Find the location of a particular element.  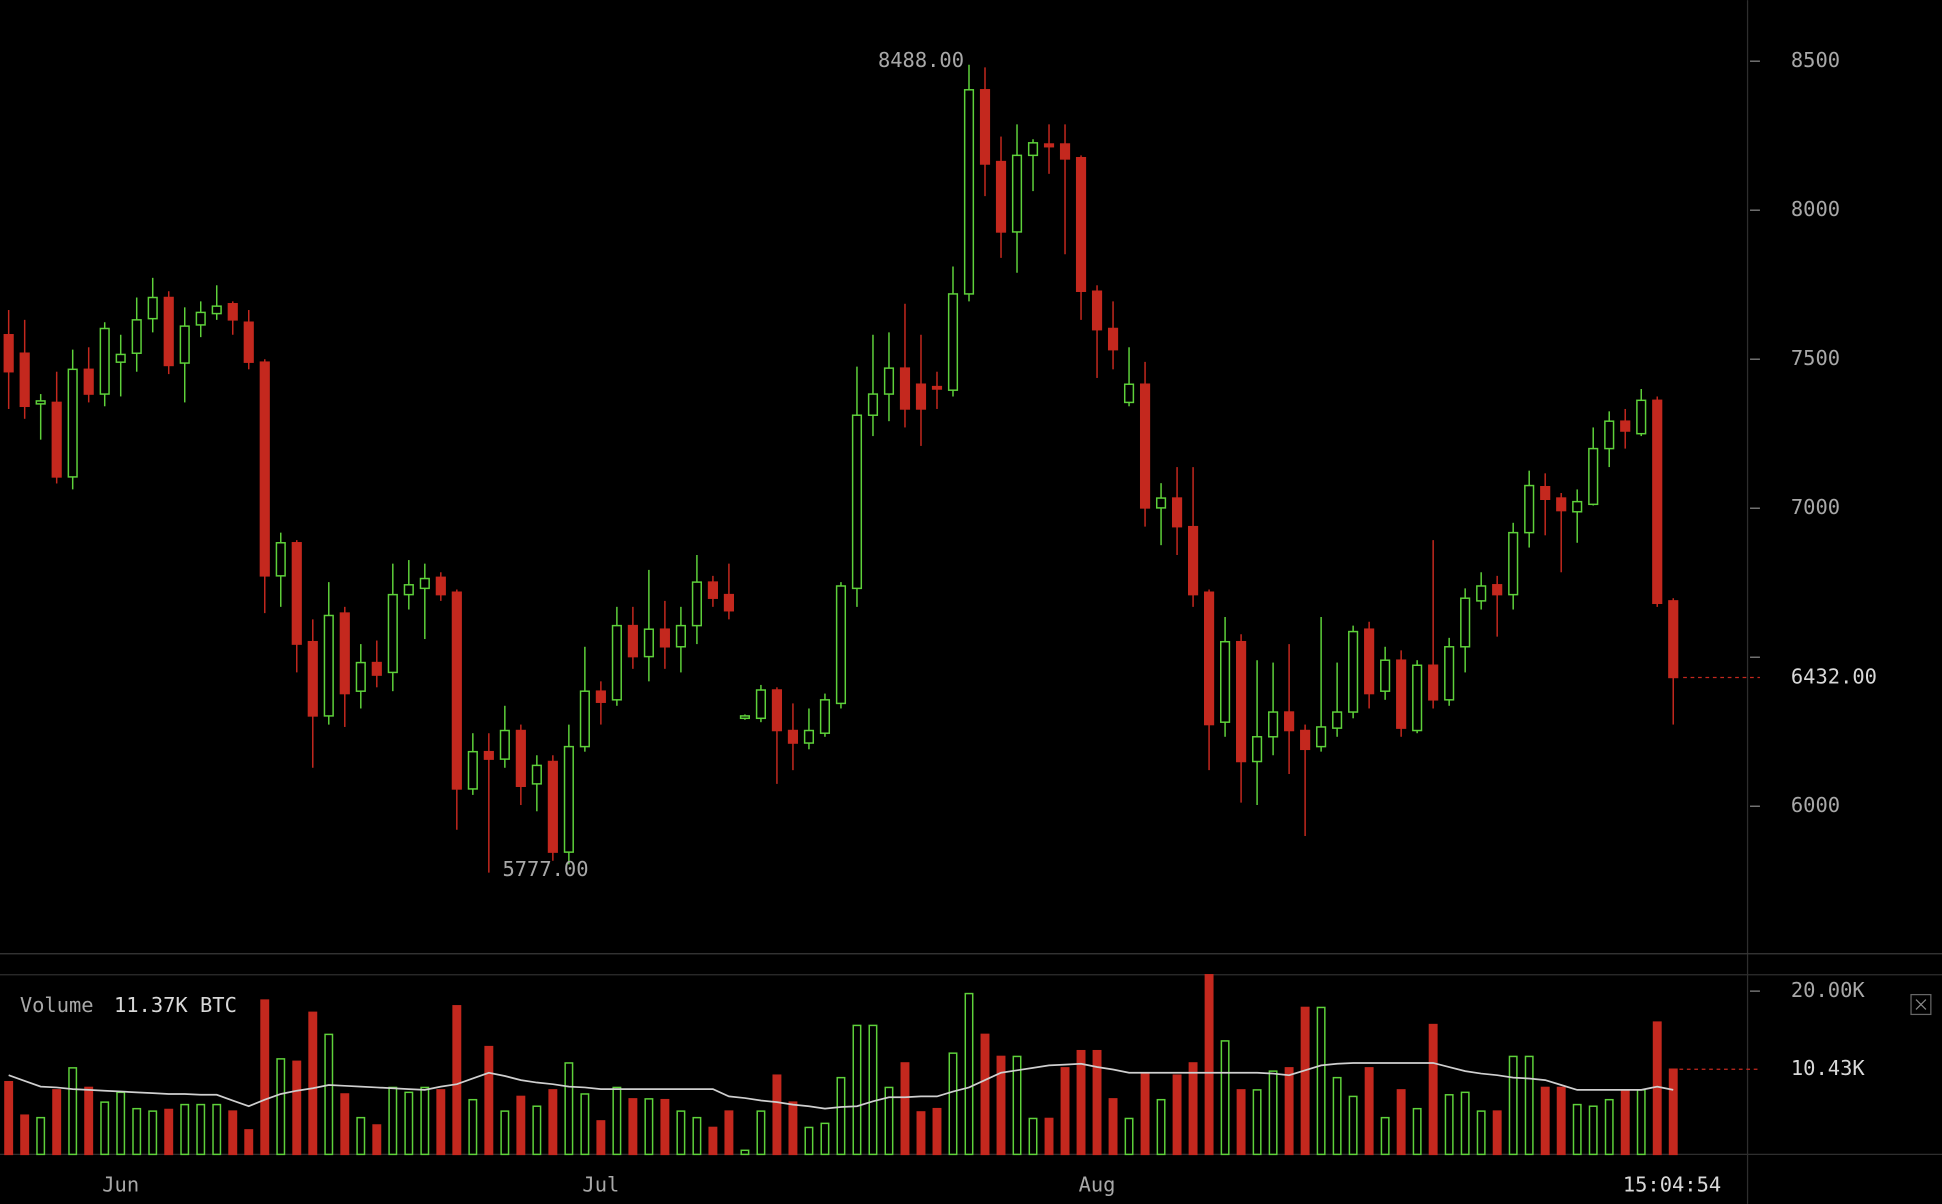

high-label: 8488.00 is located at coordinates (921, 60).